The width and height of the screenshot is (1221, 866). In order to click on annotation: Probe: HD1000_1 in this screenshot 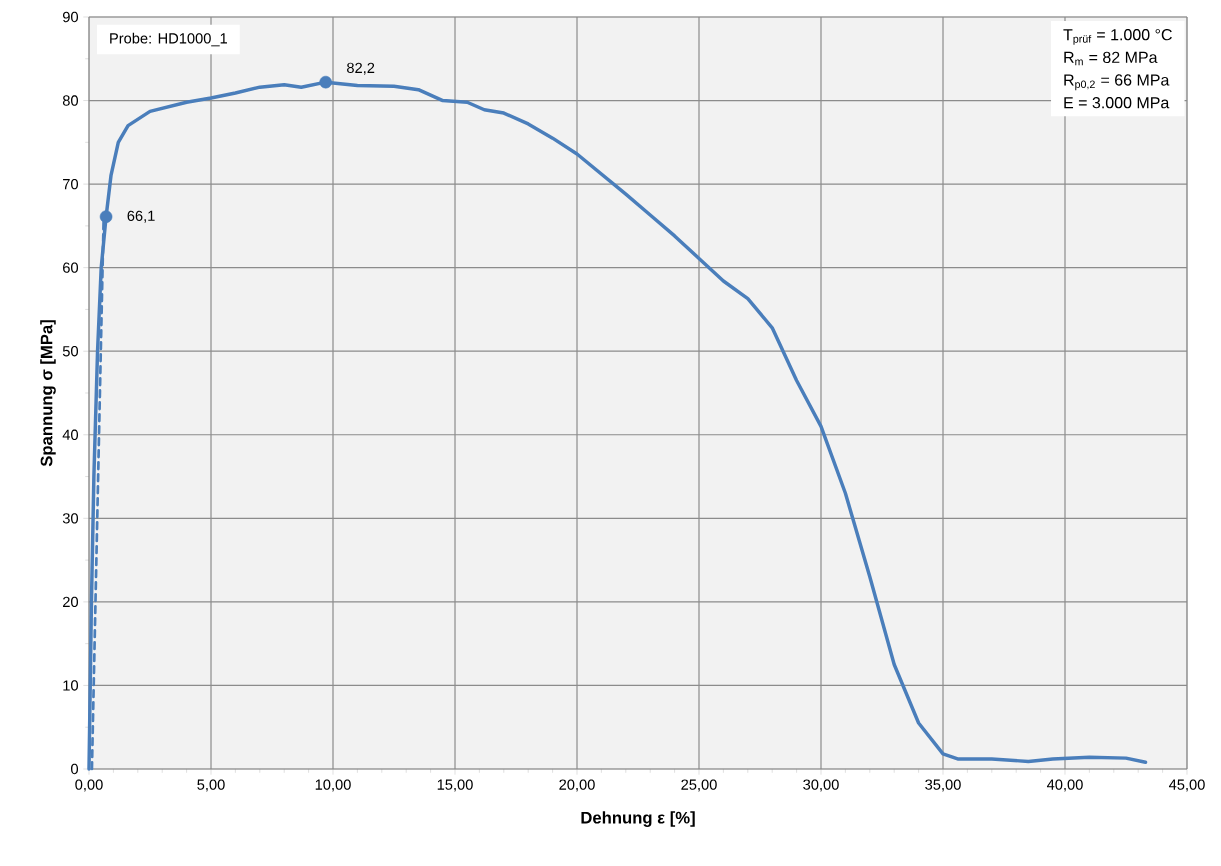, I will do `click(168, 39)`.